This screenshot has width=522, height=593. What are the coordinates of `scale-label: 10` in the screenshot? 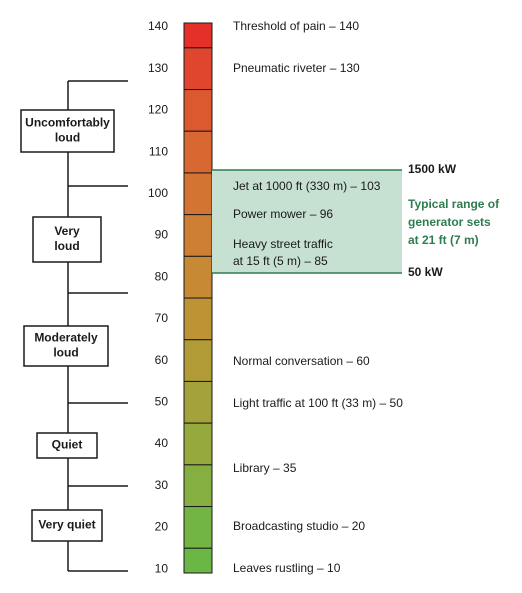 It's located at (162, 568).